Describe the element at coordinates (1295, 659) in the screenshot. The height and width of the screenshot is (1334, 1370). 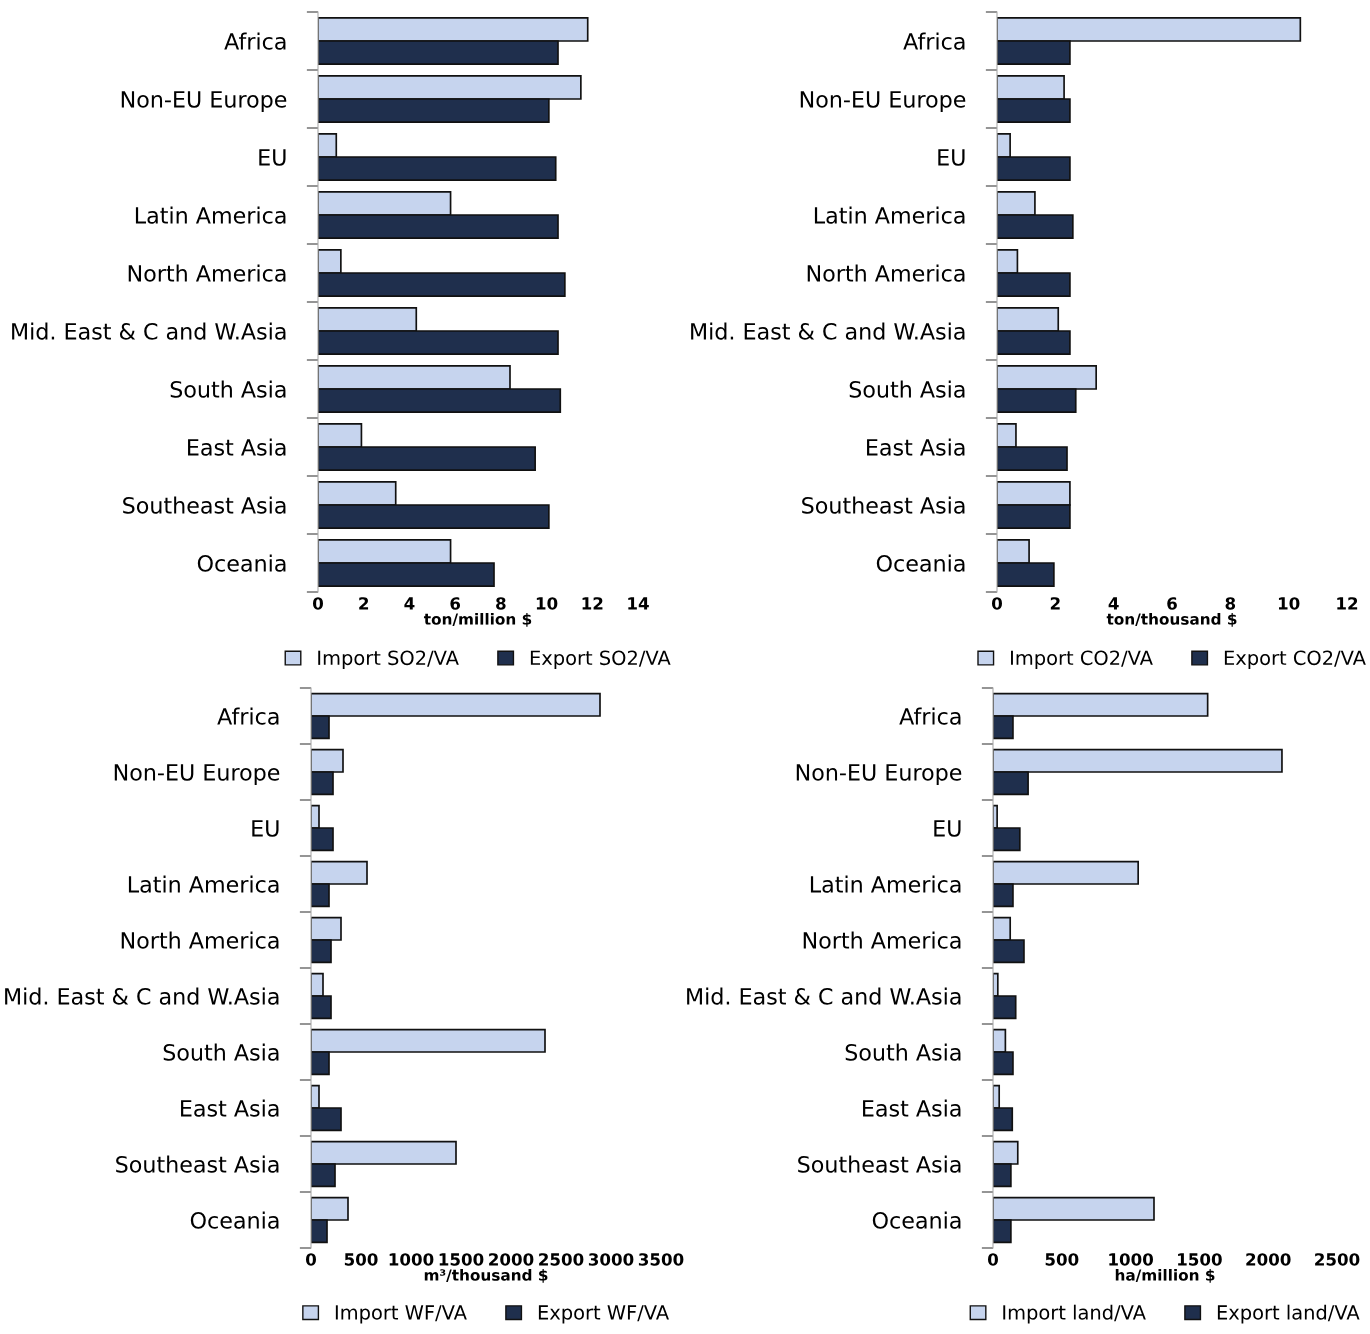
I see `legend-label: Export CO2/VA` at that location.